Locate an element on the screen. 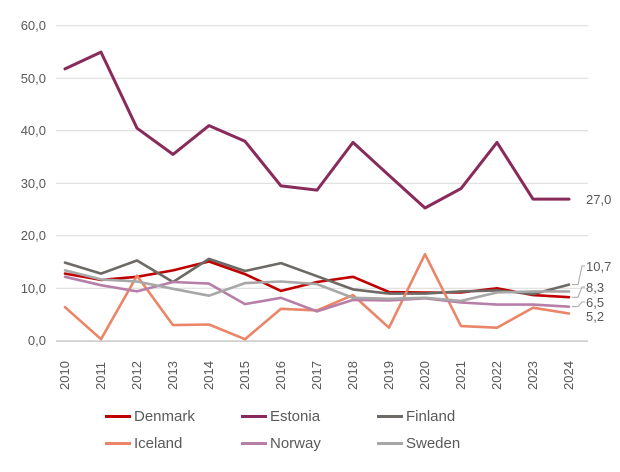 The image size is (620, 472). x-tick-label: 2017 is located at coordinates (316, 375).